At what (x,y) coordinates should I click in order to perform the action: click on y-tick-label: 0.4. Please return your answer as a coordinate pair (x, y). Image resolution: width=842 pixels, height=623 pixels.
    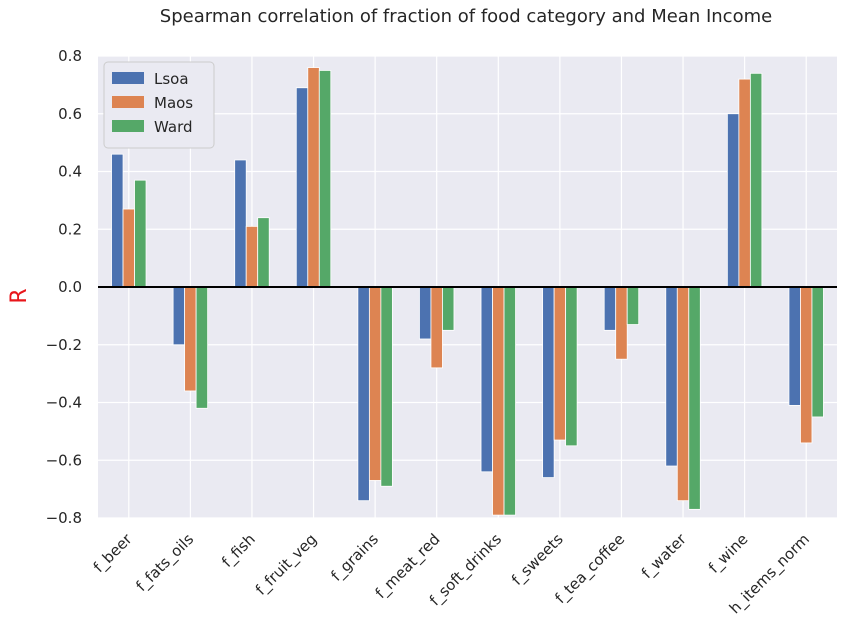
    Looking at the image, I should click on (70, 172).